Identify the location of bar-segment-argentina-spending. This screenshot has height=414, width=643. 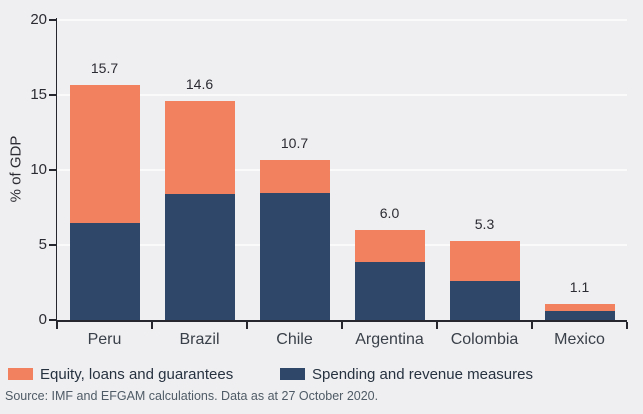
(389, 290).